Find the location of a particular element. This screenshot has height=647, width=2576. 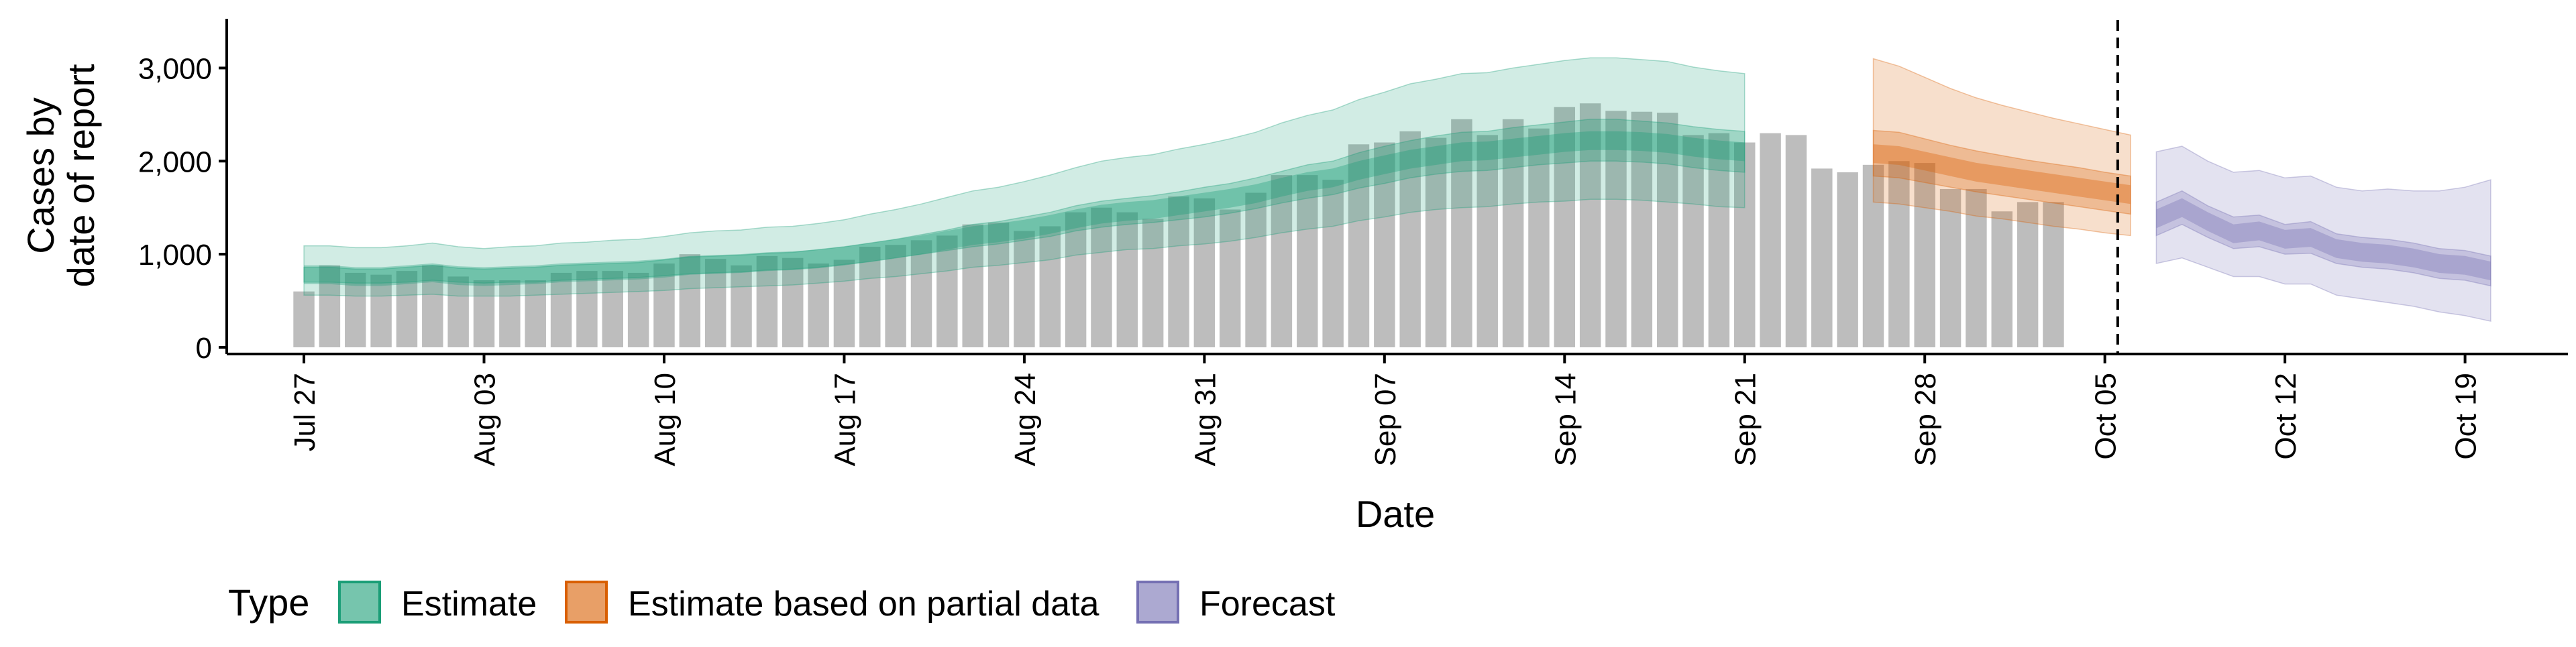

partial-median-band is located at coordinates (2002, 174).